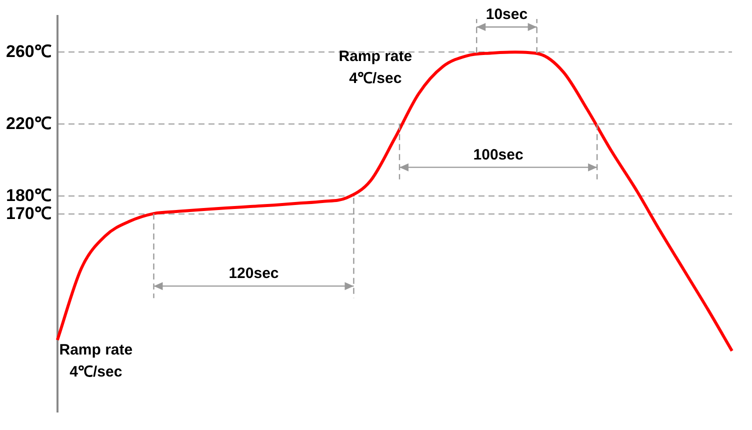 The width and height of the screenshot is (752, 430). I want to click on y-tick-label: 180℃, so click(29, 195).